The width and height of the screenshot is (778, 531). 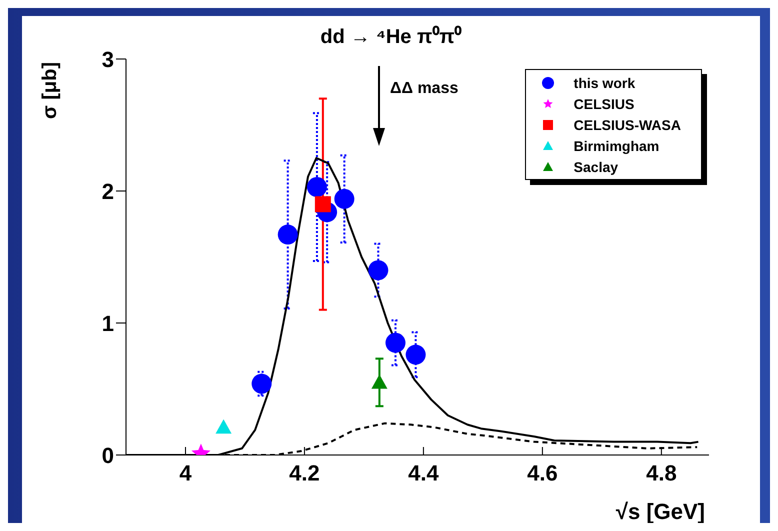 I want to click on legend-label: CELSIUS-WASA, so click(x=627, y=124).